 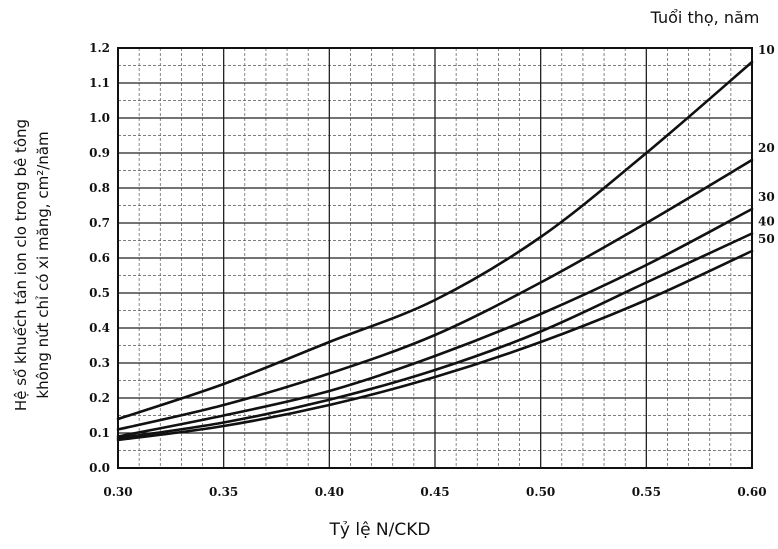 I want to click on x-tick-label: 0.60, so click(x=751, y=492).